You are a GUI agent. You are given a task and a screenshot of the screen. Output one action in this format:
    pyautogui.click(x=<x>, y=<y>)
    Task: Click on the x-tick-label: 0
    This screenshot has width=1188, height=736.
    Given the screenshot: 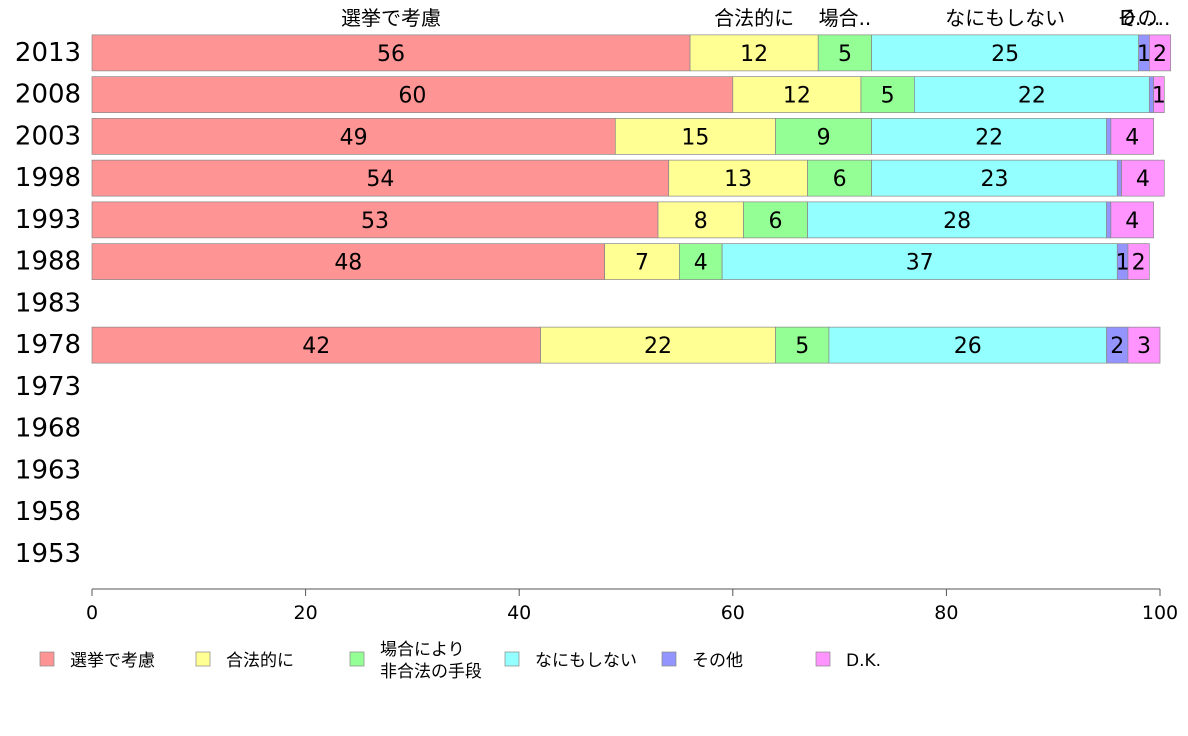 What is the action you would take?
    pyautogui.click(x=92, y=613)
    